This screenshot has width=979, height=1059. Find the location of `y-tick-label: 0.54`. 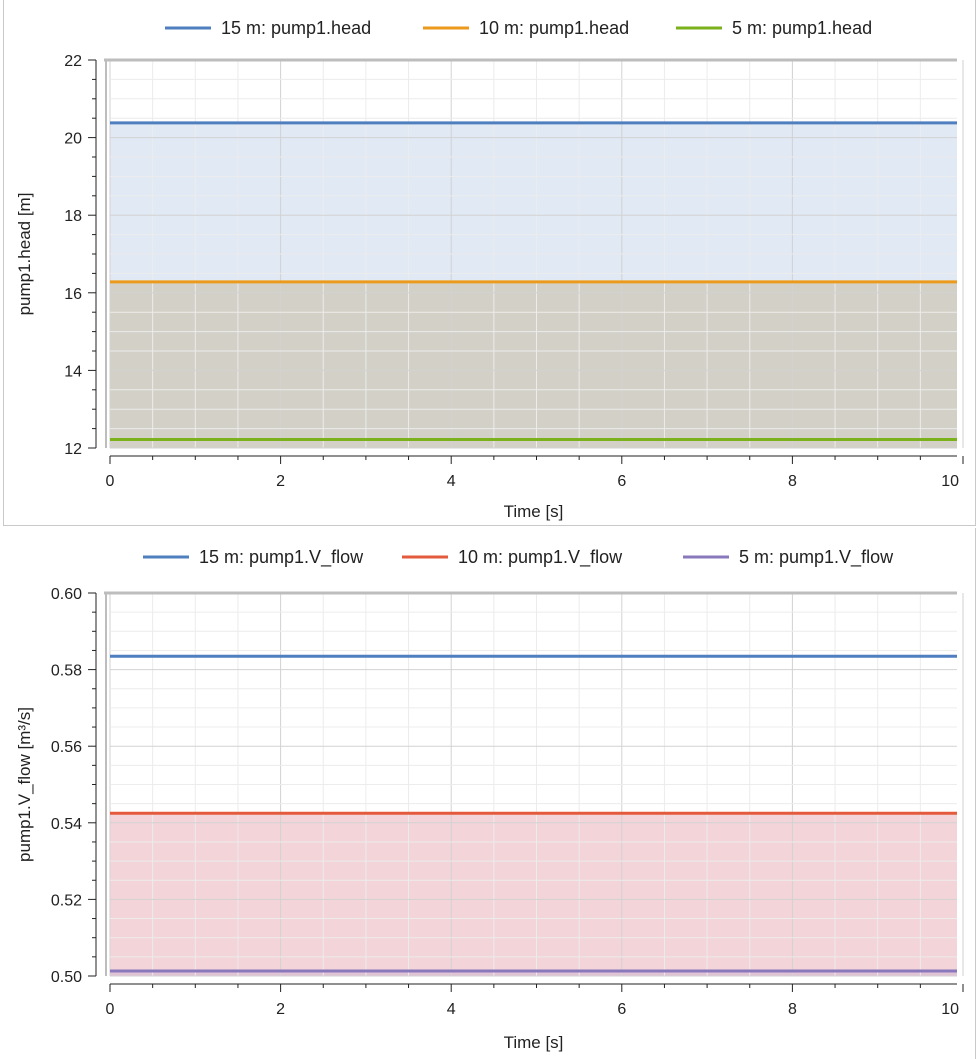

y-tick-label: 0.54 is located at coordinates (66, 824).